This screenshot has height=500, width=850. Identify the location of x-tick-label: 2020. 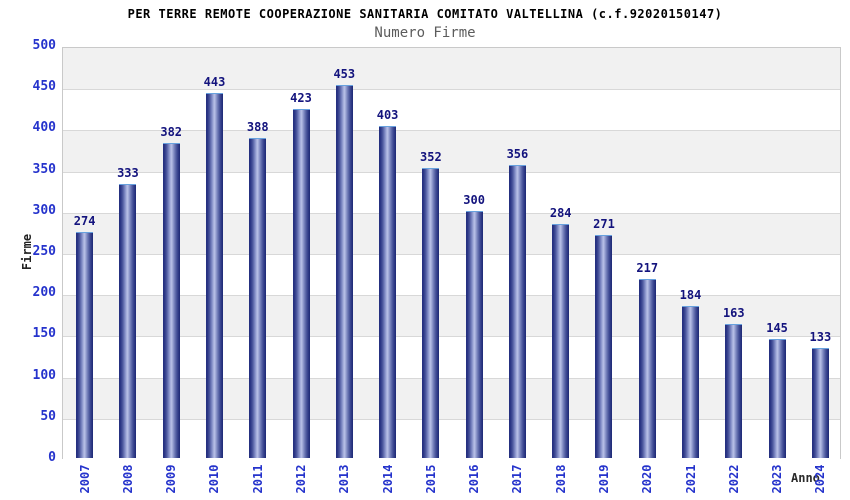
(647, 479).